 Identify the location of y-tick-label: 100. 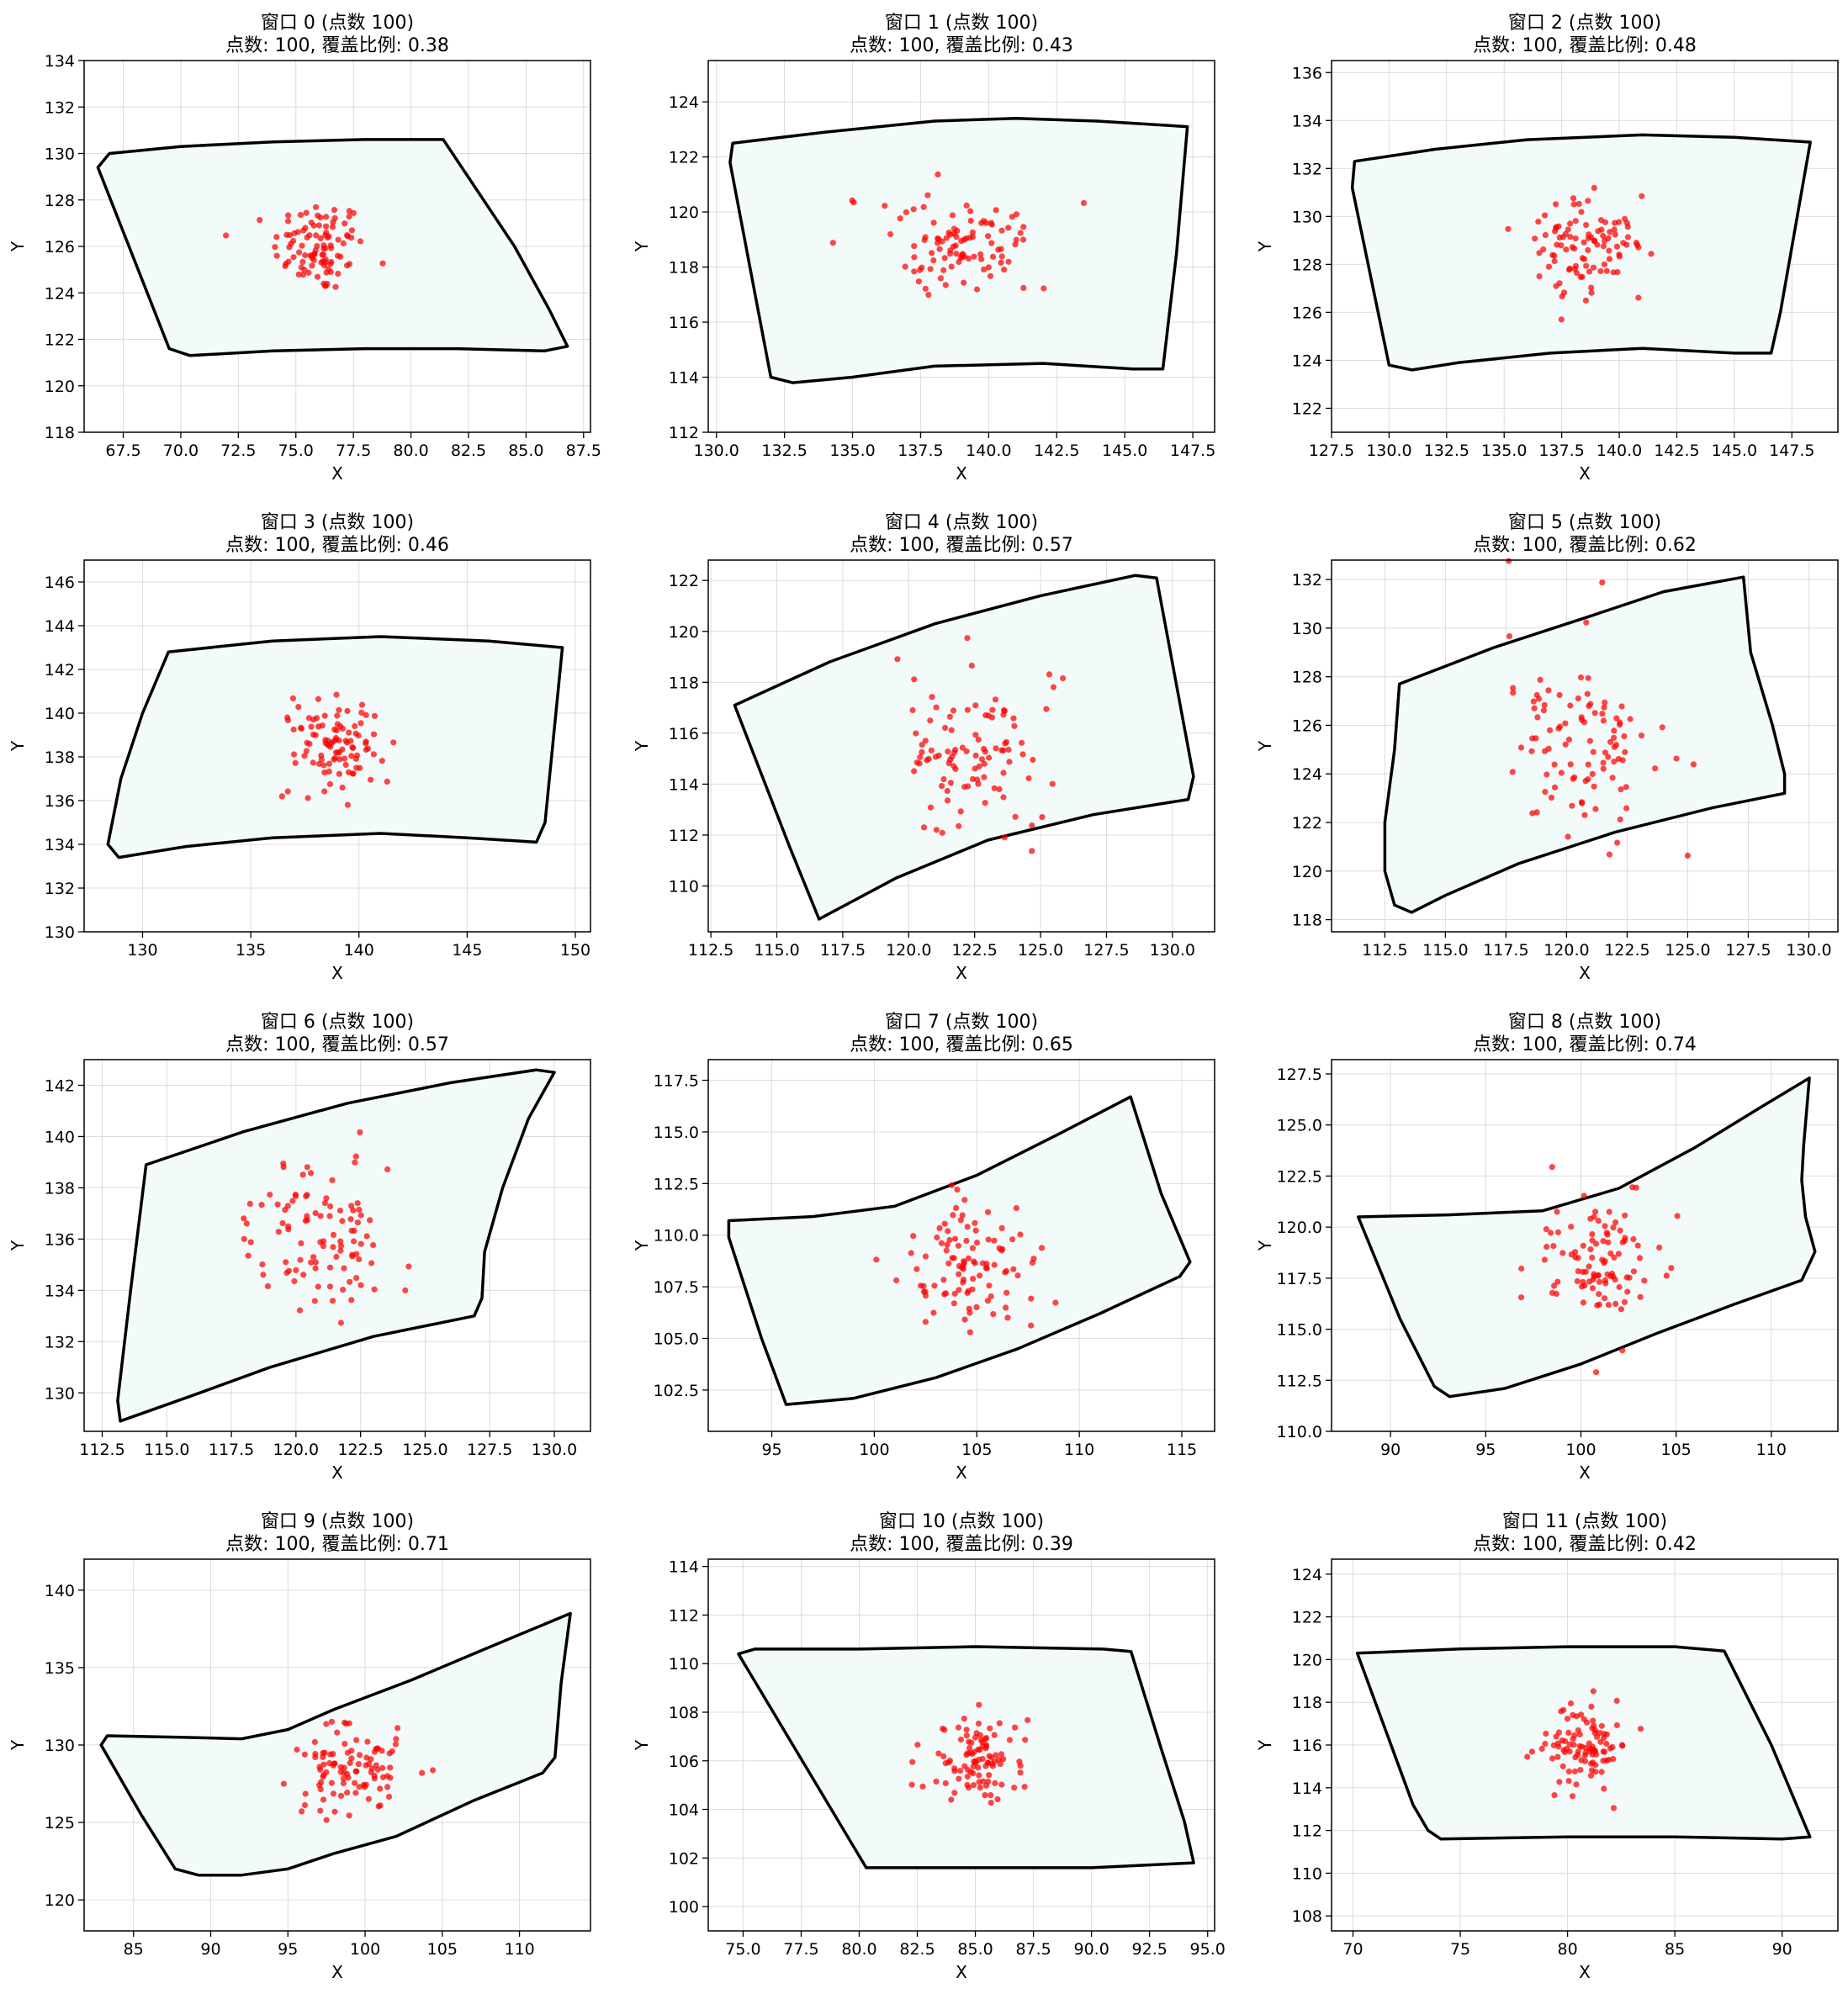
(684, 1907).